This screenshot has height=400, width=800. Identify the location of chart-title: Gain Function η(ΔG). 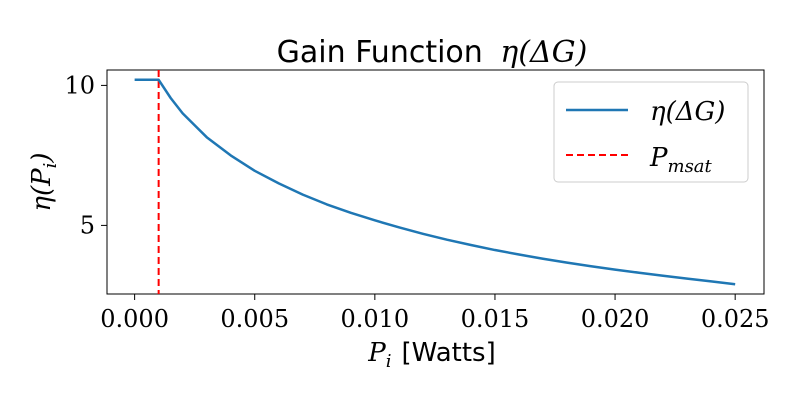
(432, 52).